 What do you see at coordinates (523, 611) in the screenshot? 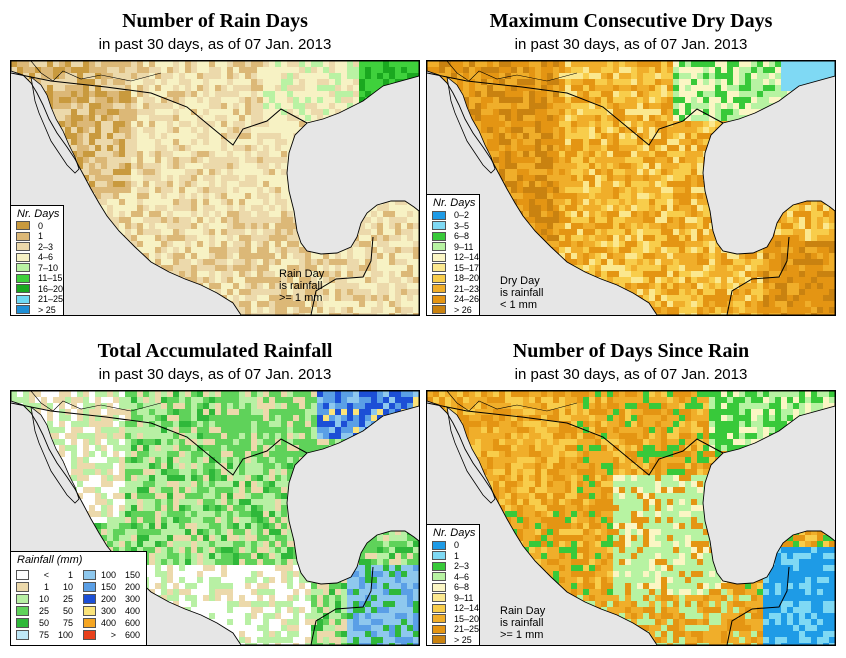
I see `note-line: Rain Day` at bounding box center [523, 611].